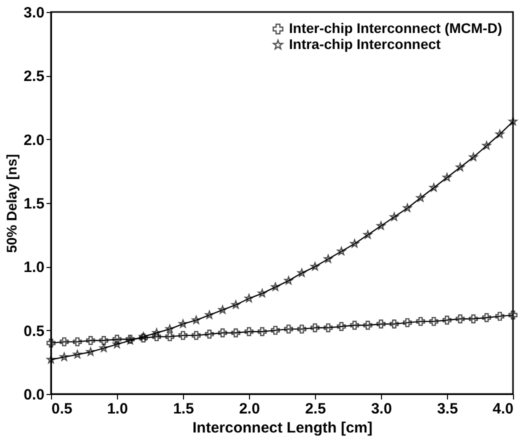 Image resolution: width=530 pixels, height=446 pixels. I want to click on y-tick-label: 0.5, so click(34, 331).